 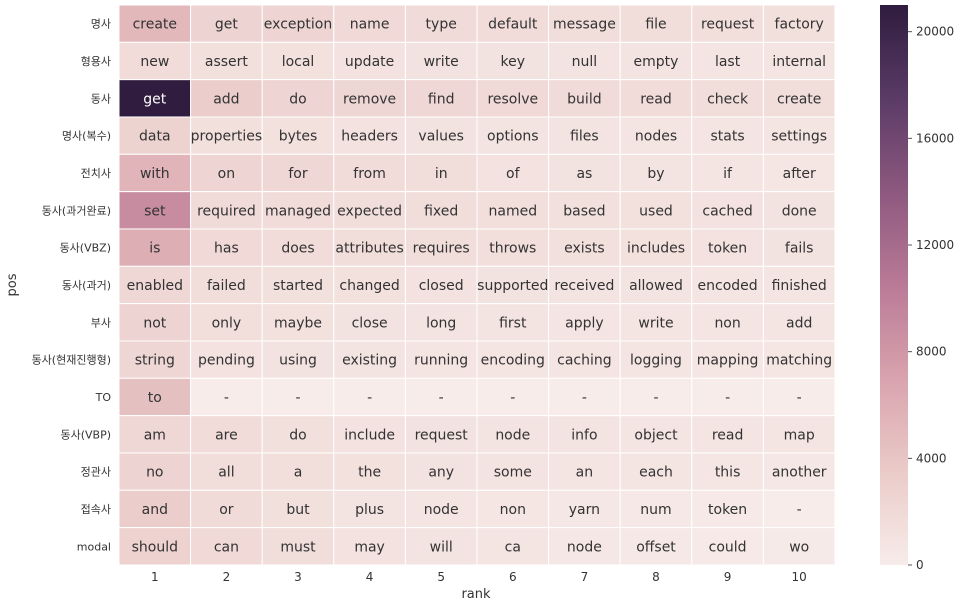 I want to click on cell-label: request, so click(x=442, y=435).